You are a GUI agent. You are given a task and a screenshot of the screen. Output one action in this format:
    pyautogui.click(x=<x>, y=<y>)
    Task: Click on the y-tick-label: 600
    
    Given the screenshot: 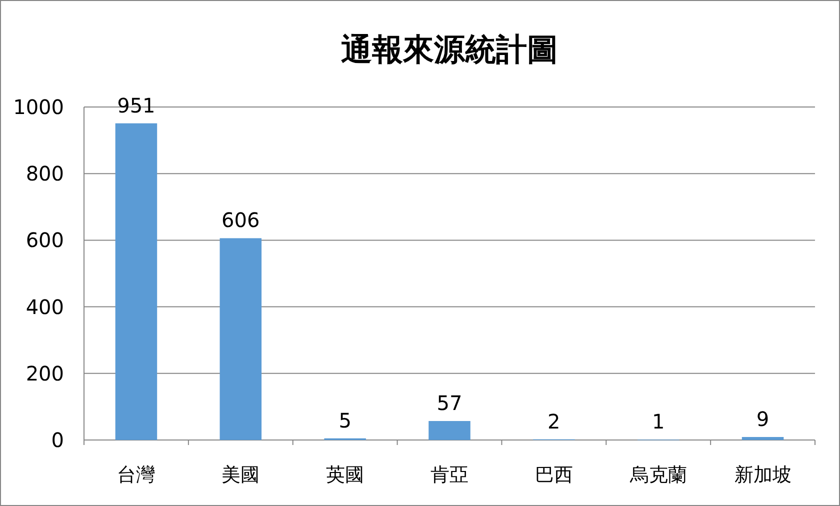 What is the action you would take?
    pyautogui.click(x=45, y=240)
    